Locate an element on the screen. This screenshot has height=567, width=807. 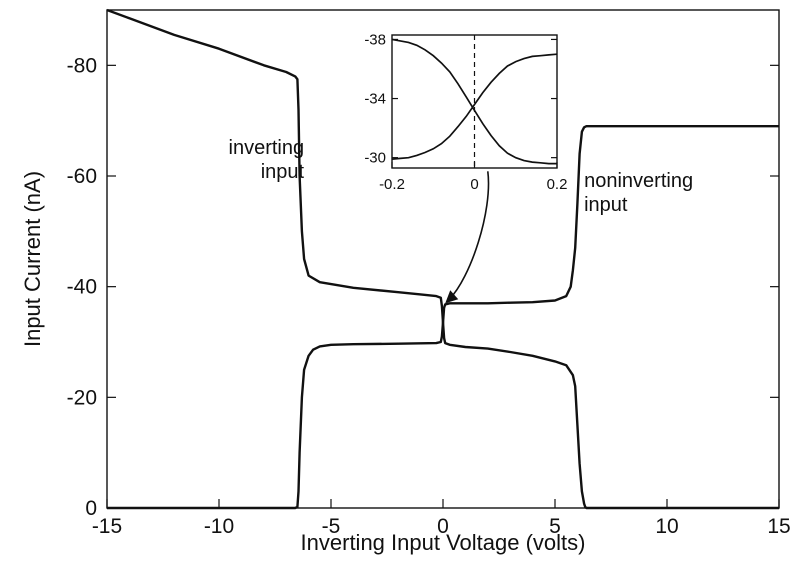
annotation-line: inverting is located at coordinates (267, 148).